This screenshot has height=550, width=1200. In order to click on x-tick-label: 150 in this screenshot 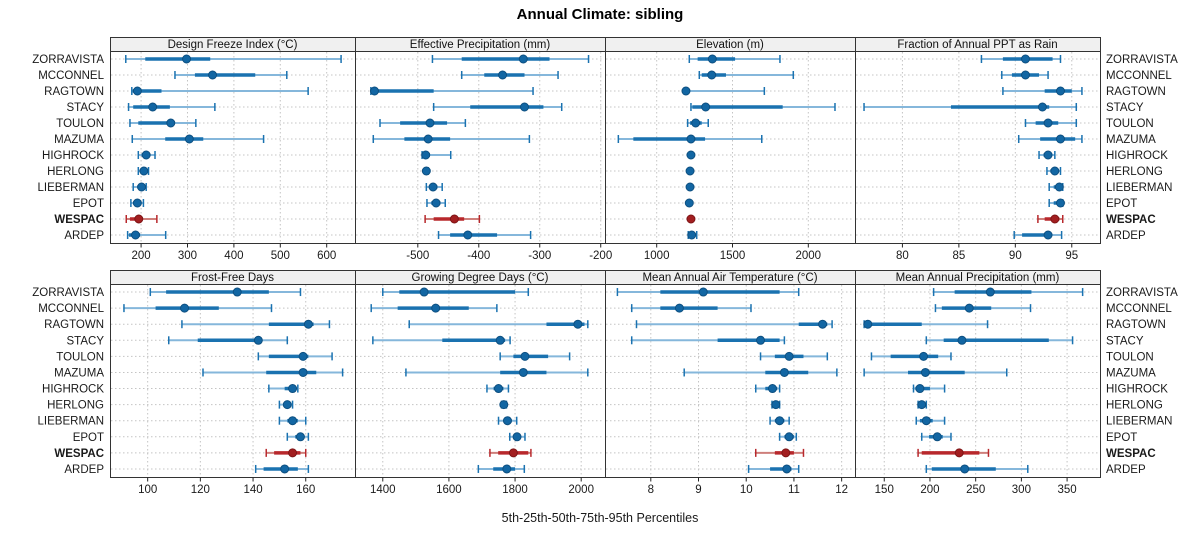, I will do `click(884, 490)`.